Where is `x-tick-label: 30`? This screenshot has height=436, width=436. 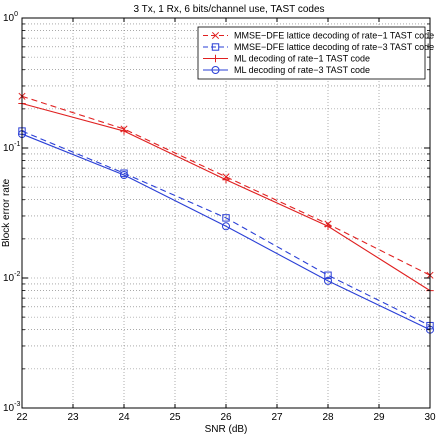 x-tick-label: 30 is located at coordinates (430, 417).